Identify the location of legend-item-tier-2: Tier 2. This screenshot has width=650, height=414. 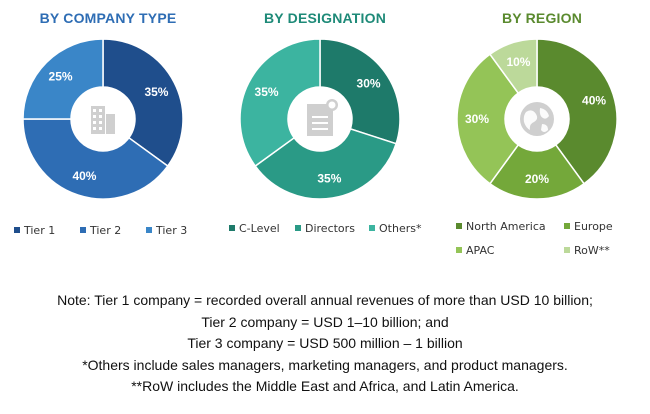
(100, 230).